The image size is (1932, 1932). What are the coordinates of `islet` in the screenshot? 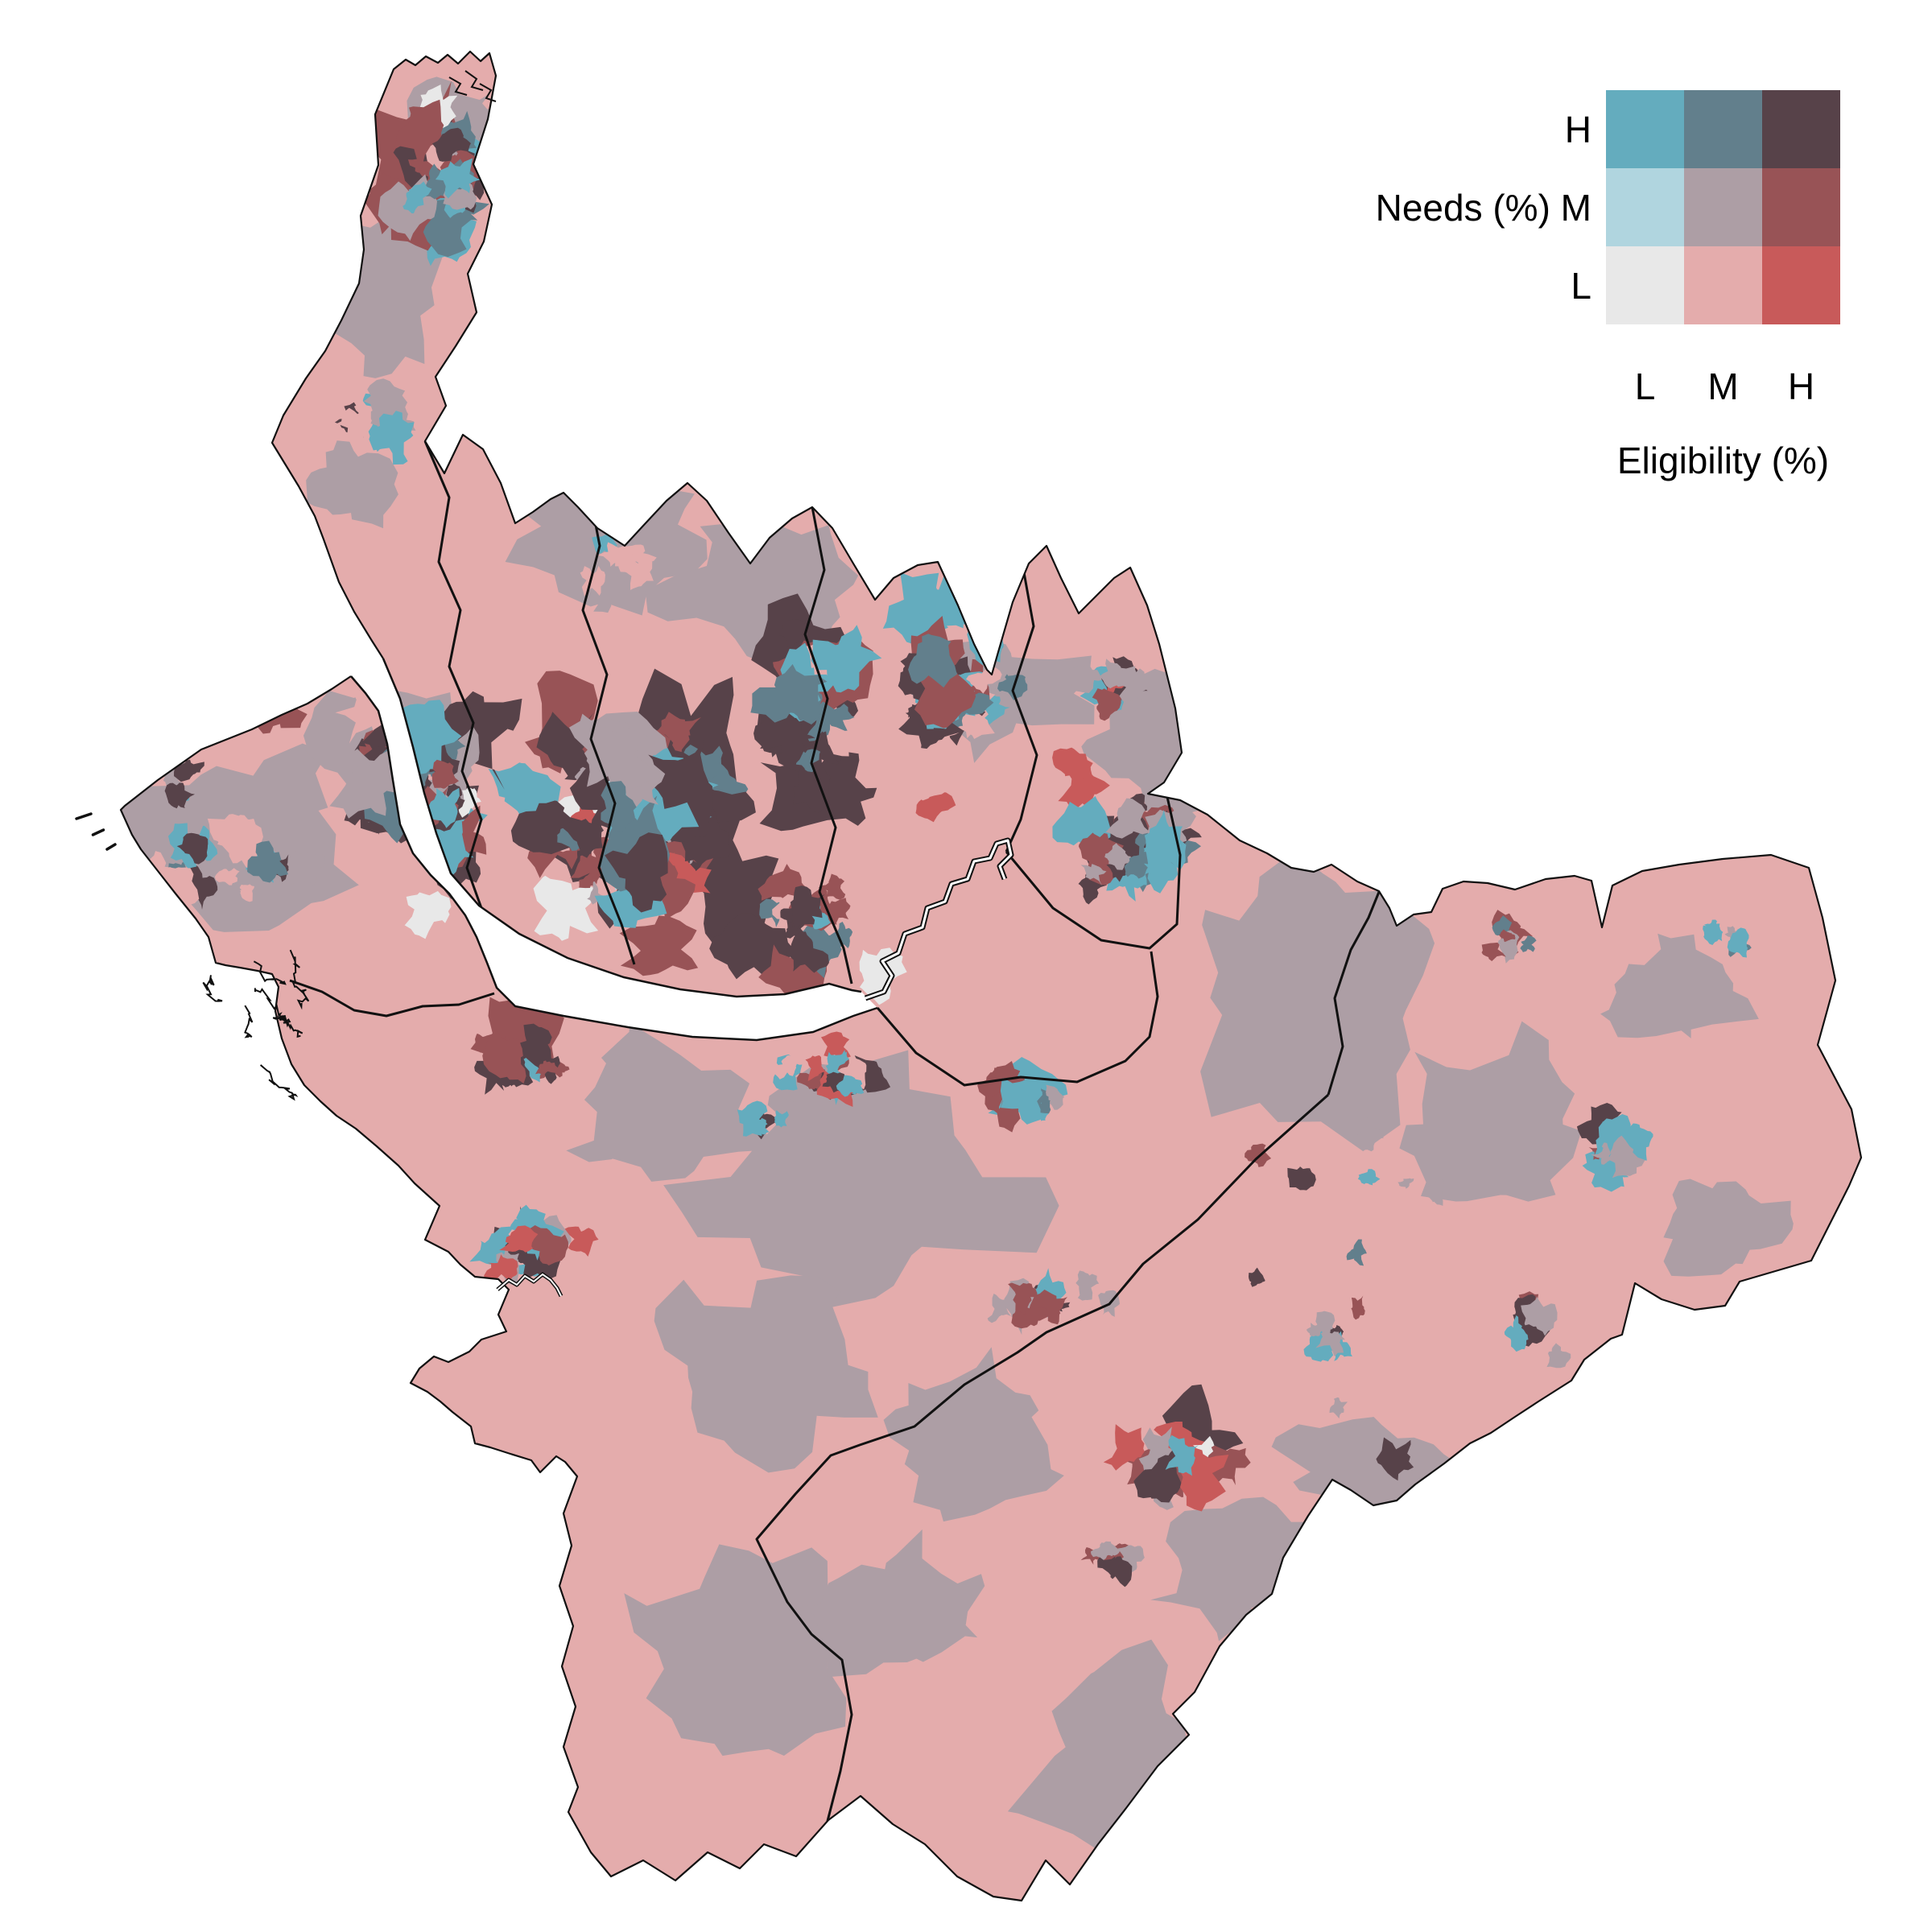 It's located at (111, 847).